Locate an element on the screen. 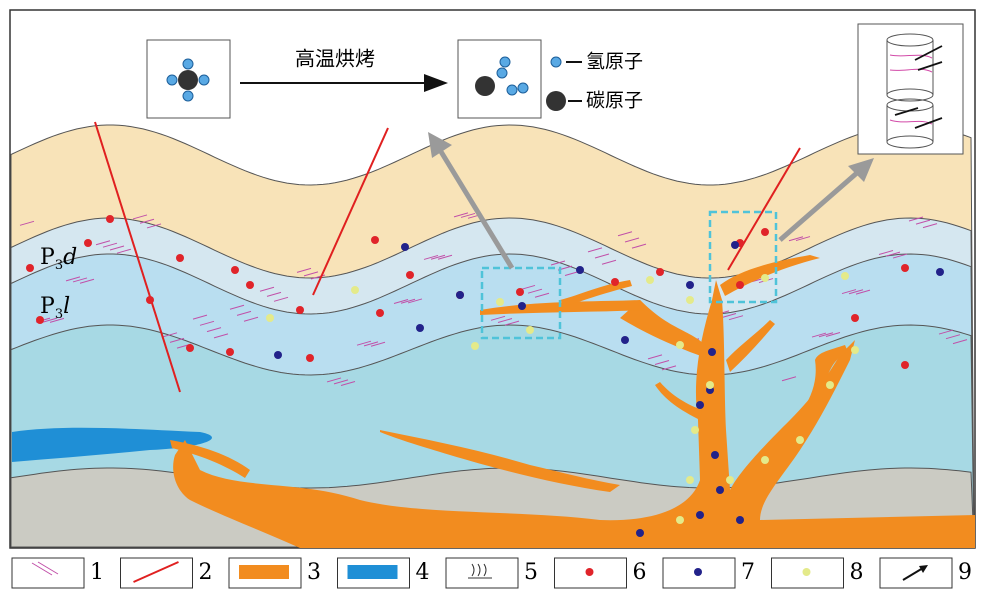  legend-item: 3 is located at coordinates (274, 573).